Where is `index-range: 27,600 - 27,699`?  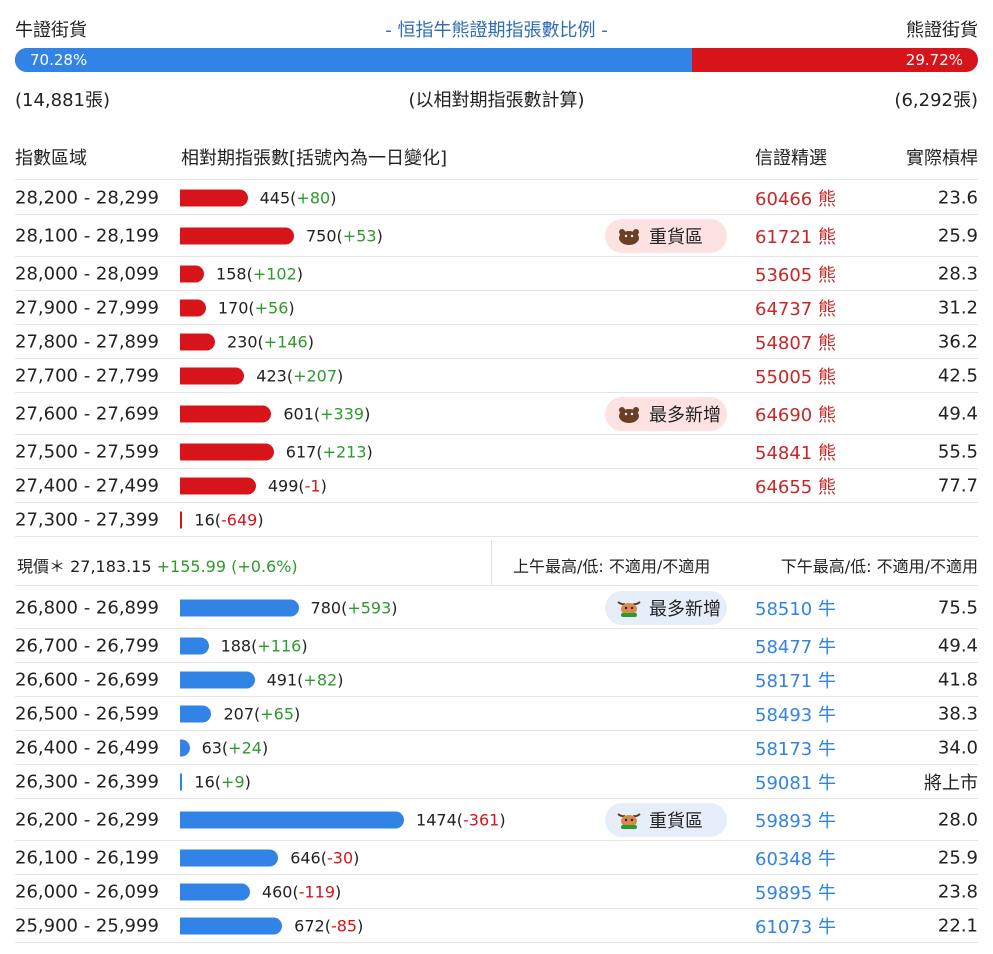
index-range: 27,600 - 27,699 is located at coordinates (87, 413).